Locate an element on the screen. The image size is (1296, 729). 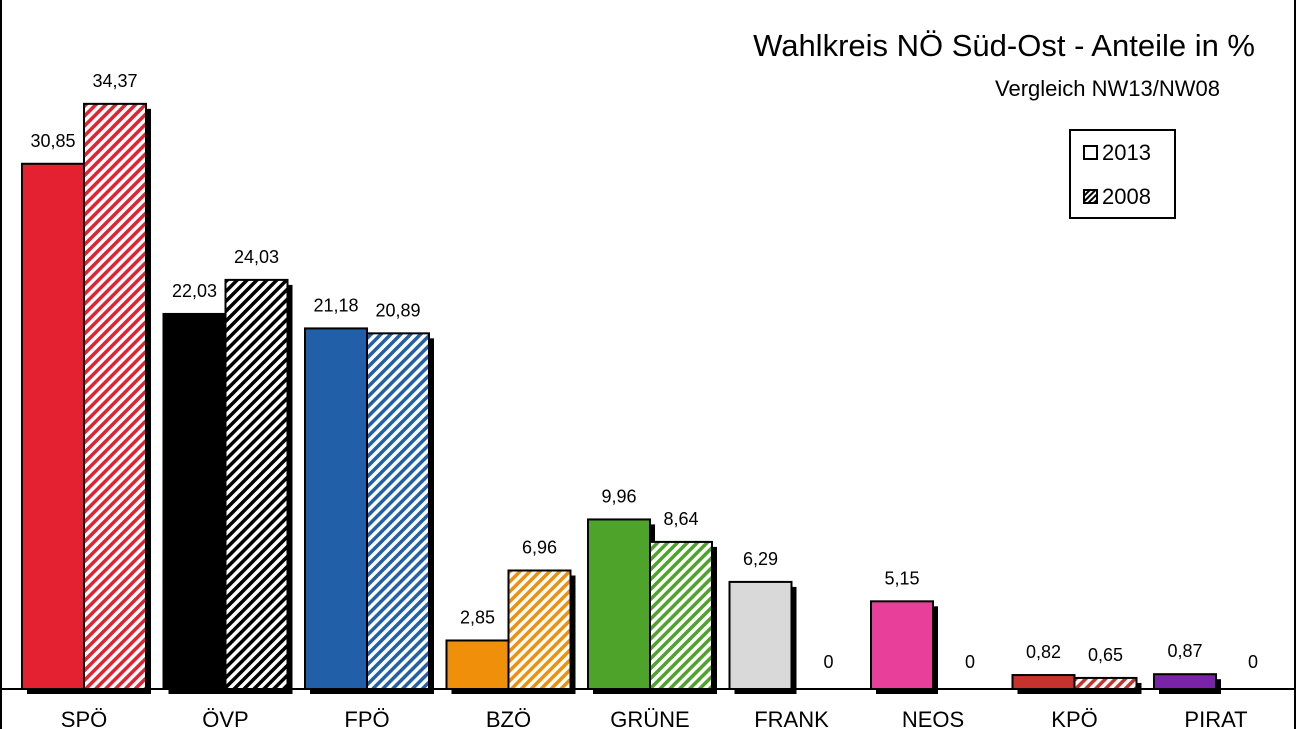
value-label-bzoe-2013: 2,85 is located at coordinates (477, 617).